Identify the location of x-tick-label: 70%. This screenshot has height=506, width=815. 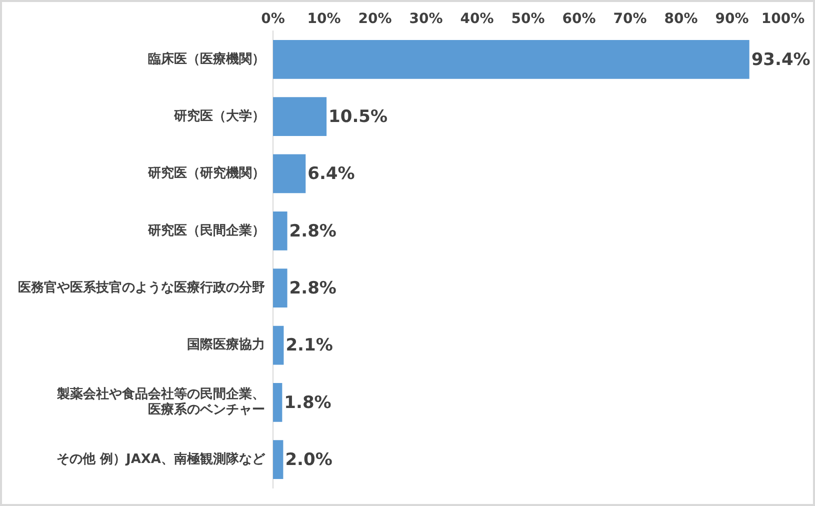
(630, 19).